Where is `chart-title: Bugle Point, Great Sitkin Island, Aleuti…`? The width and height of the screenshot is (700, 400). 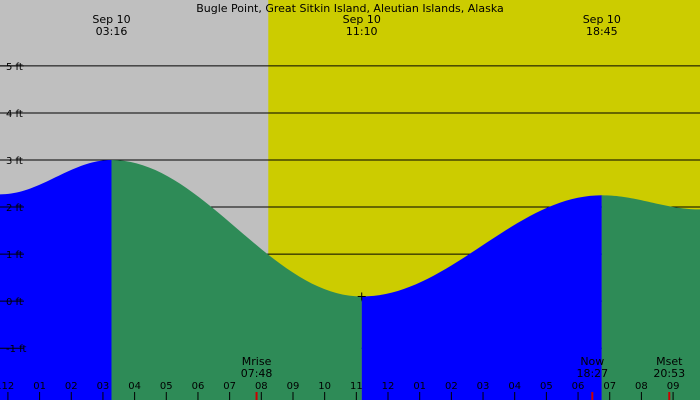
chart-title: Bugle Point, Great Sitkin Island, Aleuti… is located at coordinates (350, 8).